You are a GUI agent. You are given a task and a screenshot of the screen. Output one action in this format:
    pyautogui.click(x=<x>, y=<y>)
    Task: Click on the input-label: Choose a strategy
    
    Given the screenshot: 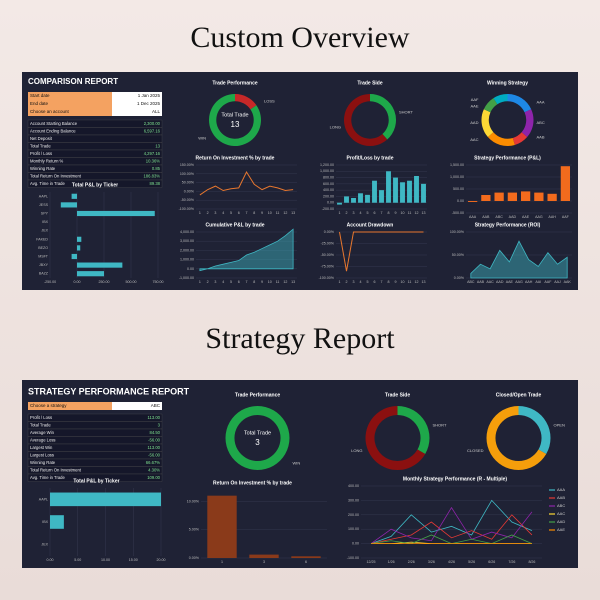 What is the action you would take?
    pyautogui.click(x=48, y=405)
    